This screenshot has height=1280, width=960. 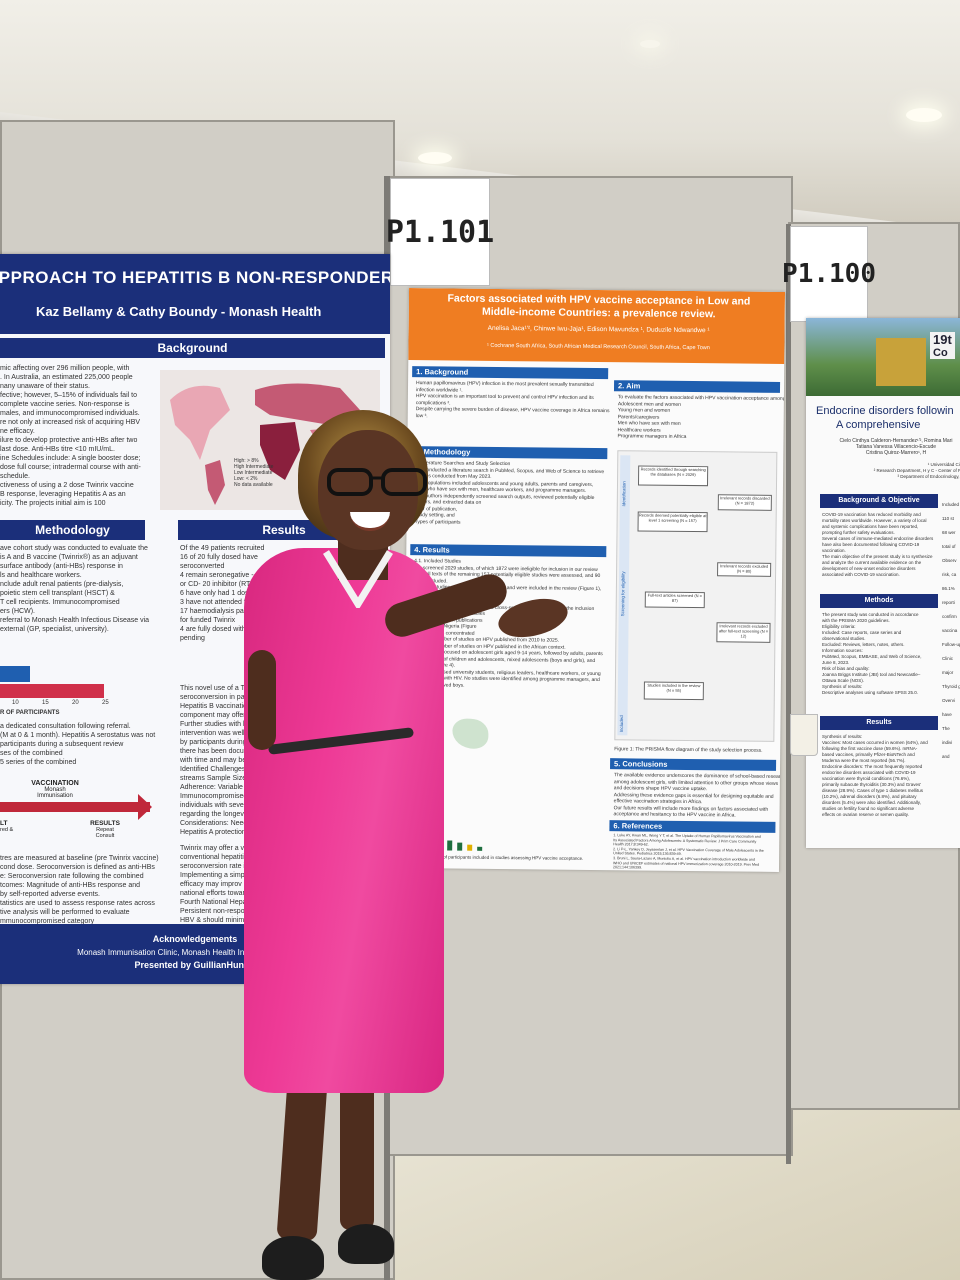 I want to click on text-line: Risk of bias and quality:, so click(x=846, y=668).